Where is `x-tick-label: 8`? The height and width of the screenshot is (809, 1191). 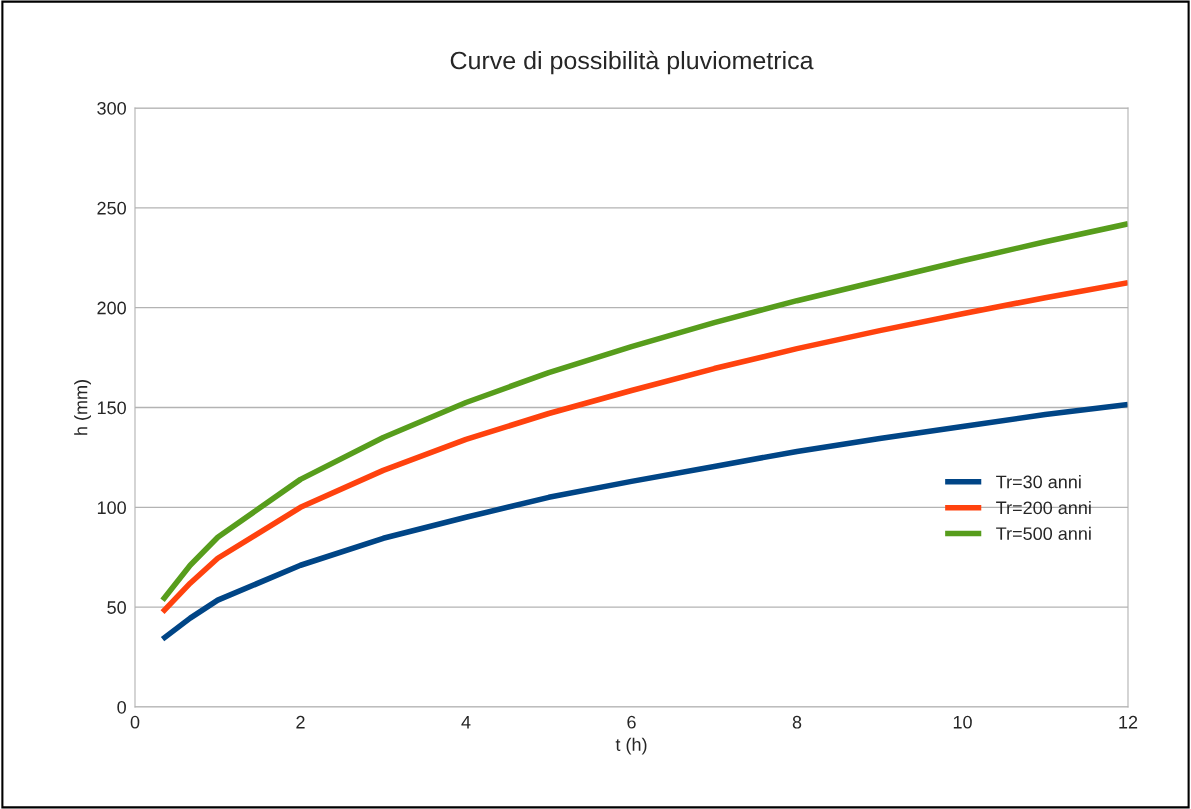 x-tick-label: 8 is located at coordinates (797, 722).